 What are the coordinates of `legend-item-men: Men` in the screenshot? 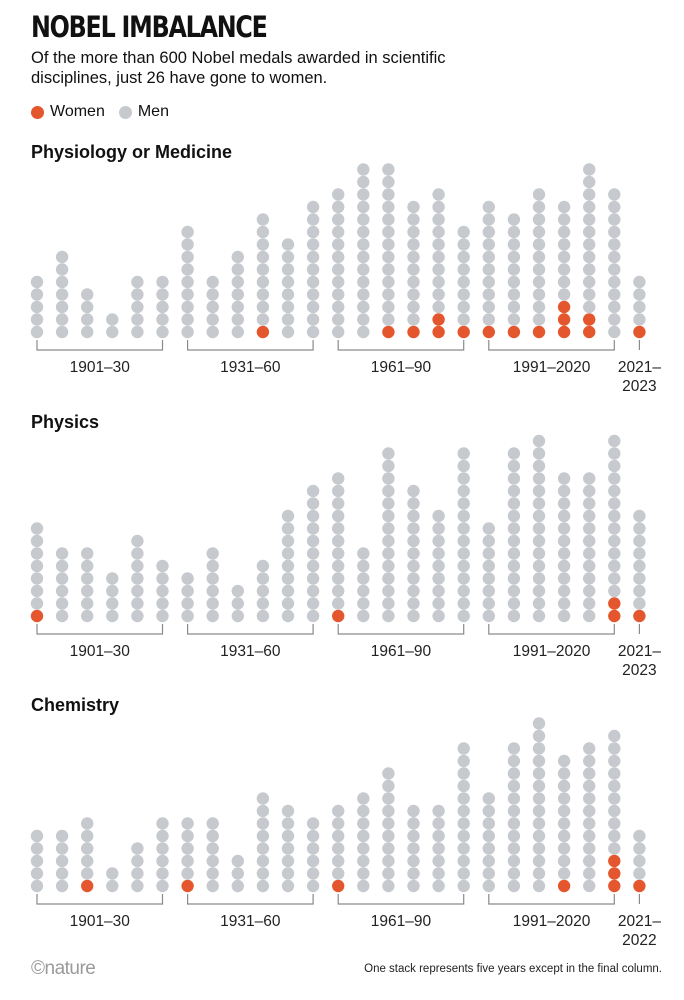 It's located at (143, 112).